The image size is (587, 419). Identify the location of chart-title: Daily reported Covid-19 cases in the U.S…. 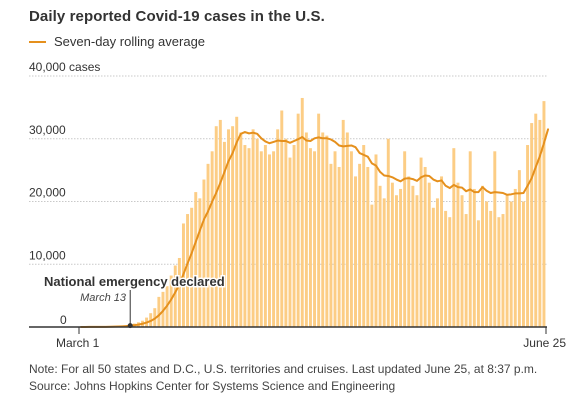
(177, 16).